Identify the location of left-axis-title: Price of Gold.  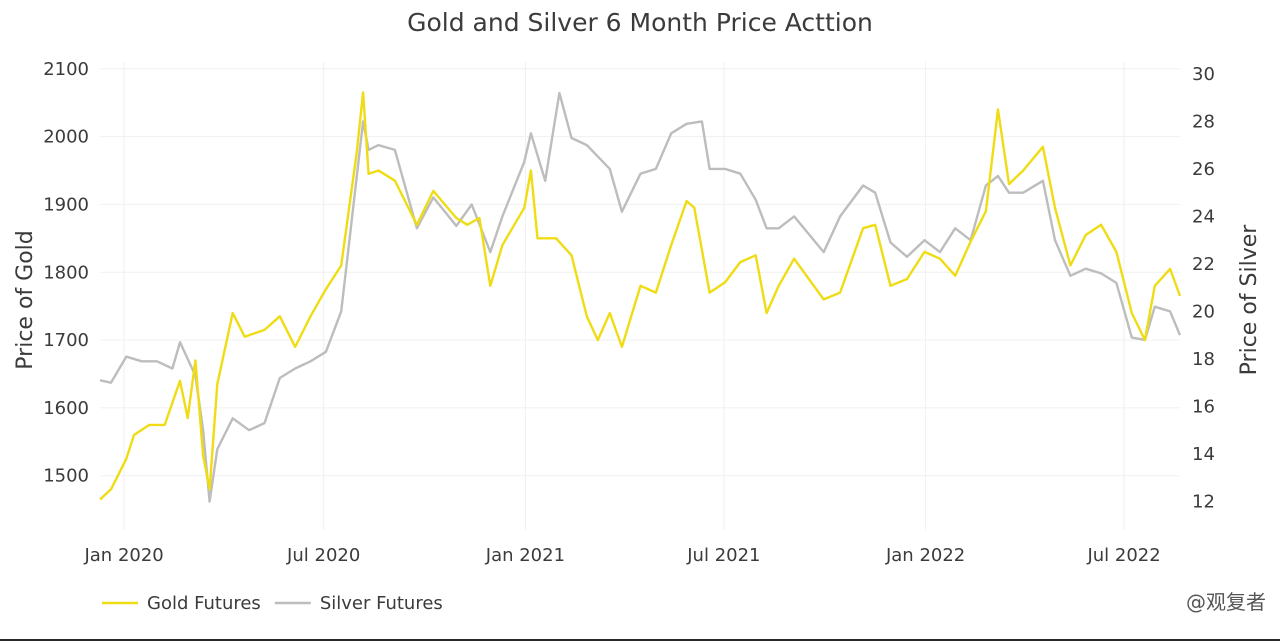
(25, 299).